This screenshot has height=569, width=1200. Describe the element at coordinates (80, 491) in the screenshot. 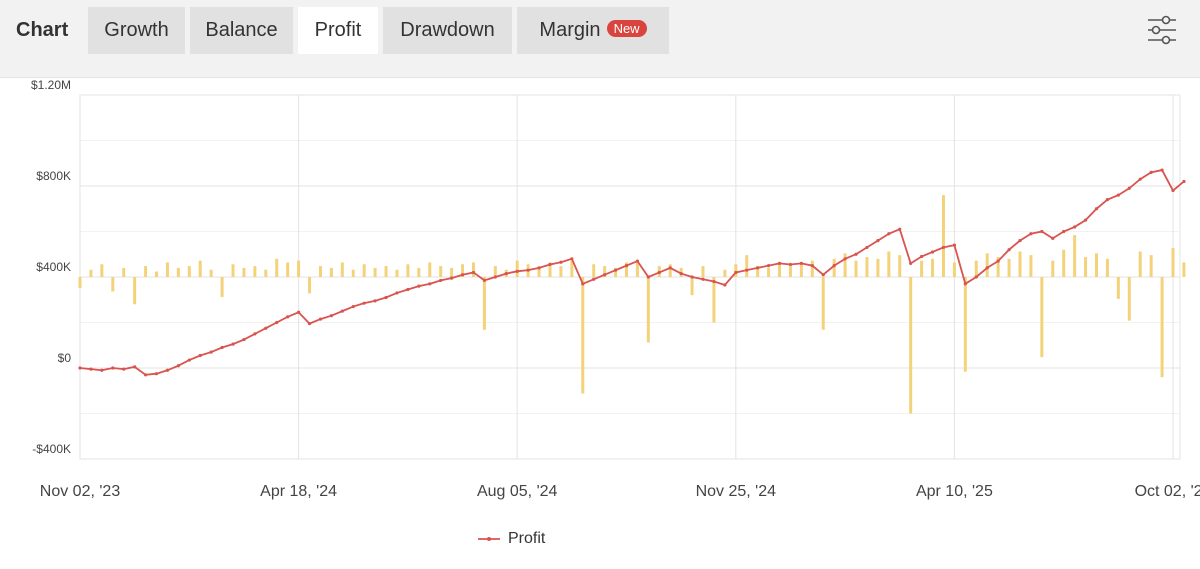

I see `x-tick-label: Nov 02, '23` at that location.